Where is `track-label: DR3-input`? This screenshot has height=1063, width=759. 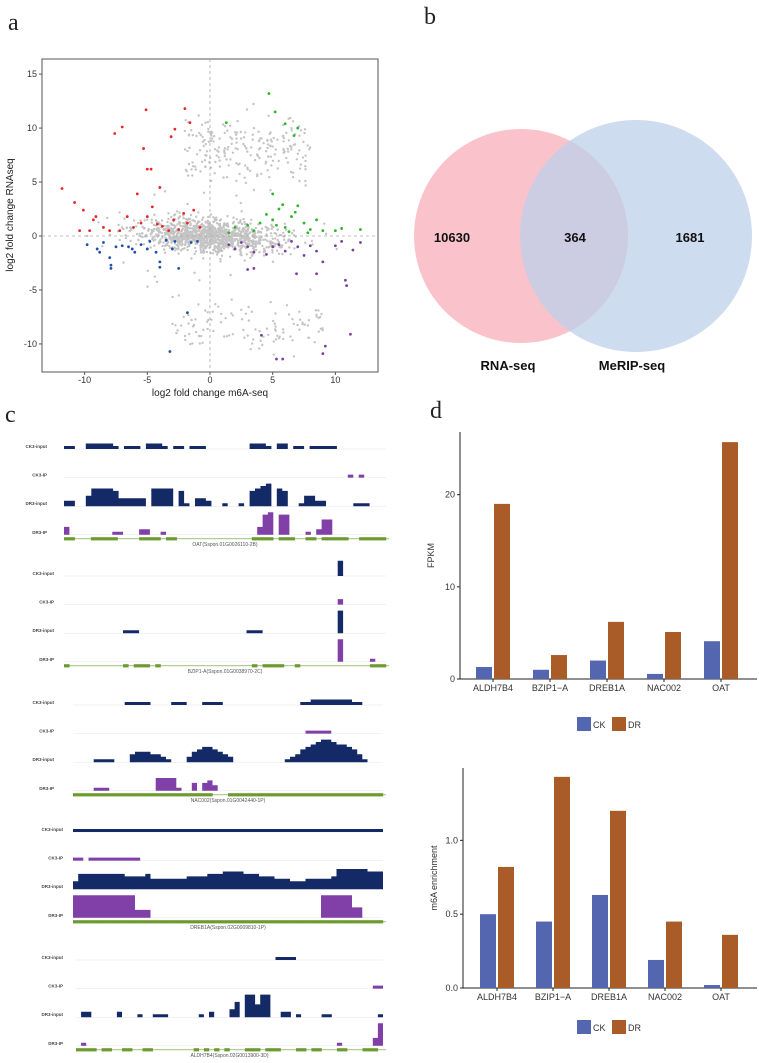 track-label: DR3-input is located at coordinates (44, 630).